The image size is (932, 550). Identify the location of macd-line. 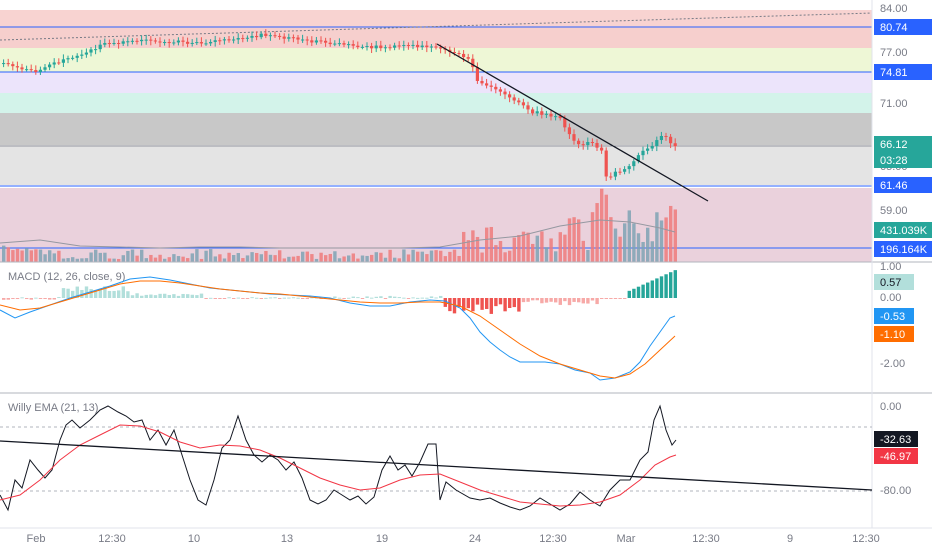
(338, 328).